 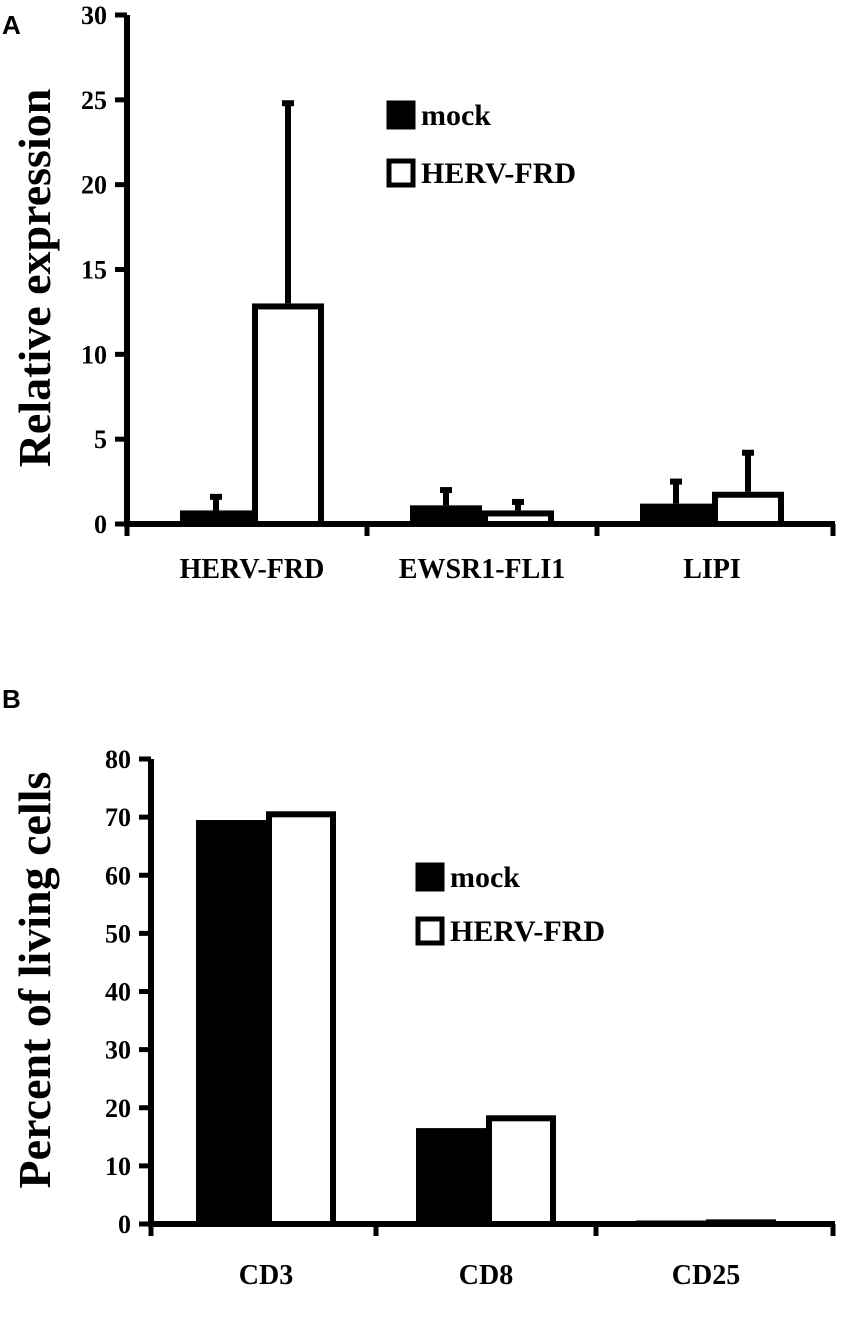 I want to click on panel-b-y-axis-title: Percent of living cells, so click(x=34, y=980).